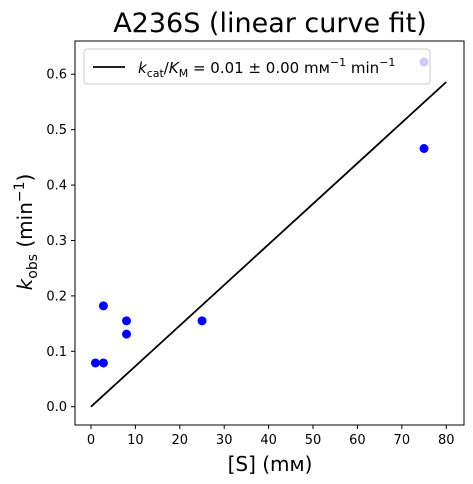 The image size is (473, 484). I want to click on x-tick-label: 40, so click(268, 440).